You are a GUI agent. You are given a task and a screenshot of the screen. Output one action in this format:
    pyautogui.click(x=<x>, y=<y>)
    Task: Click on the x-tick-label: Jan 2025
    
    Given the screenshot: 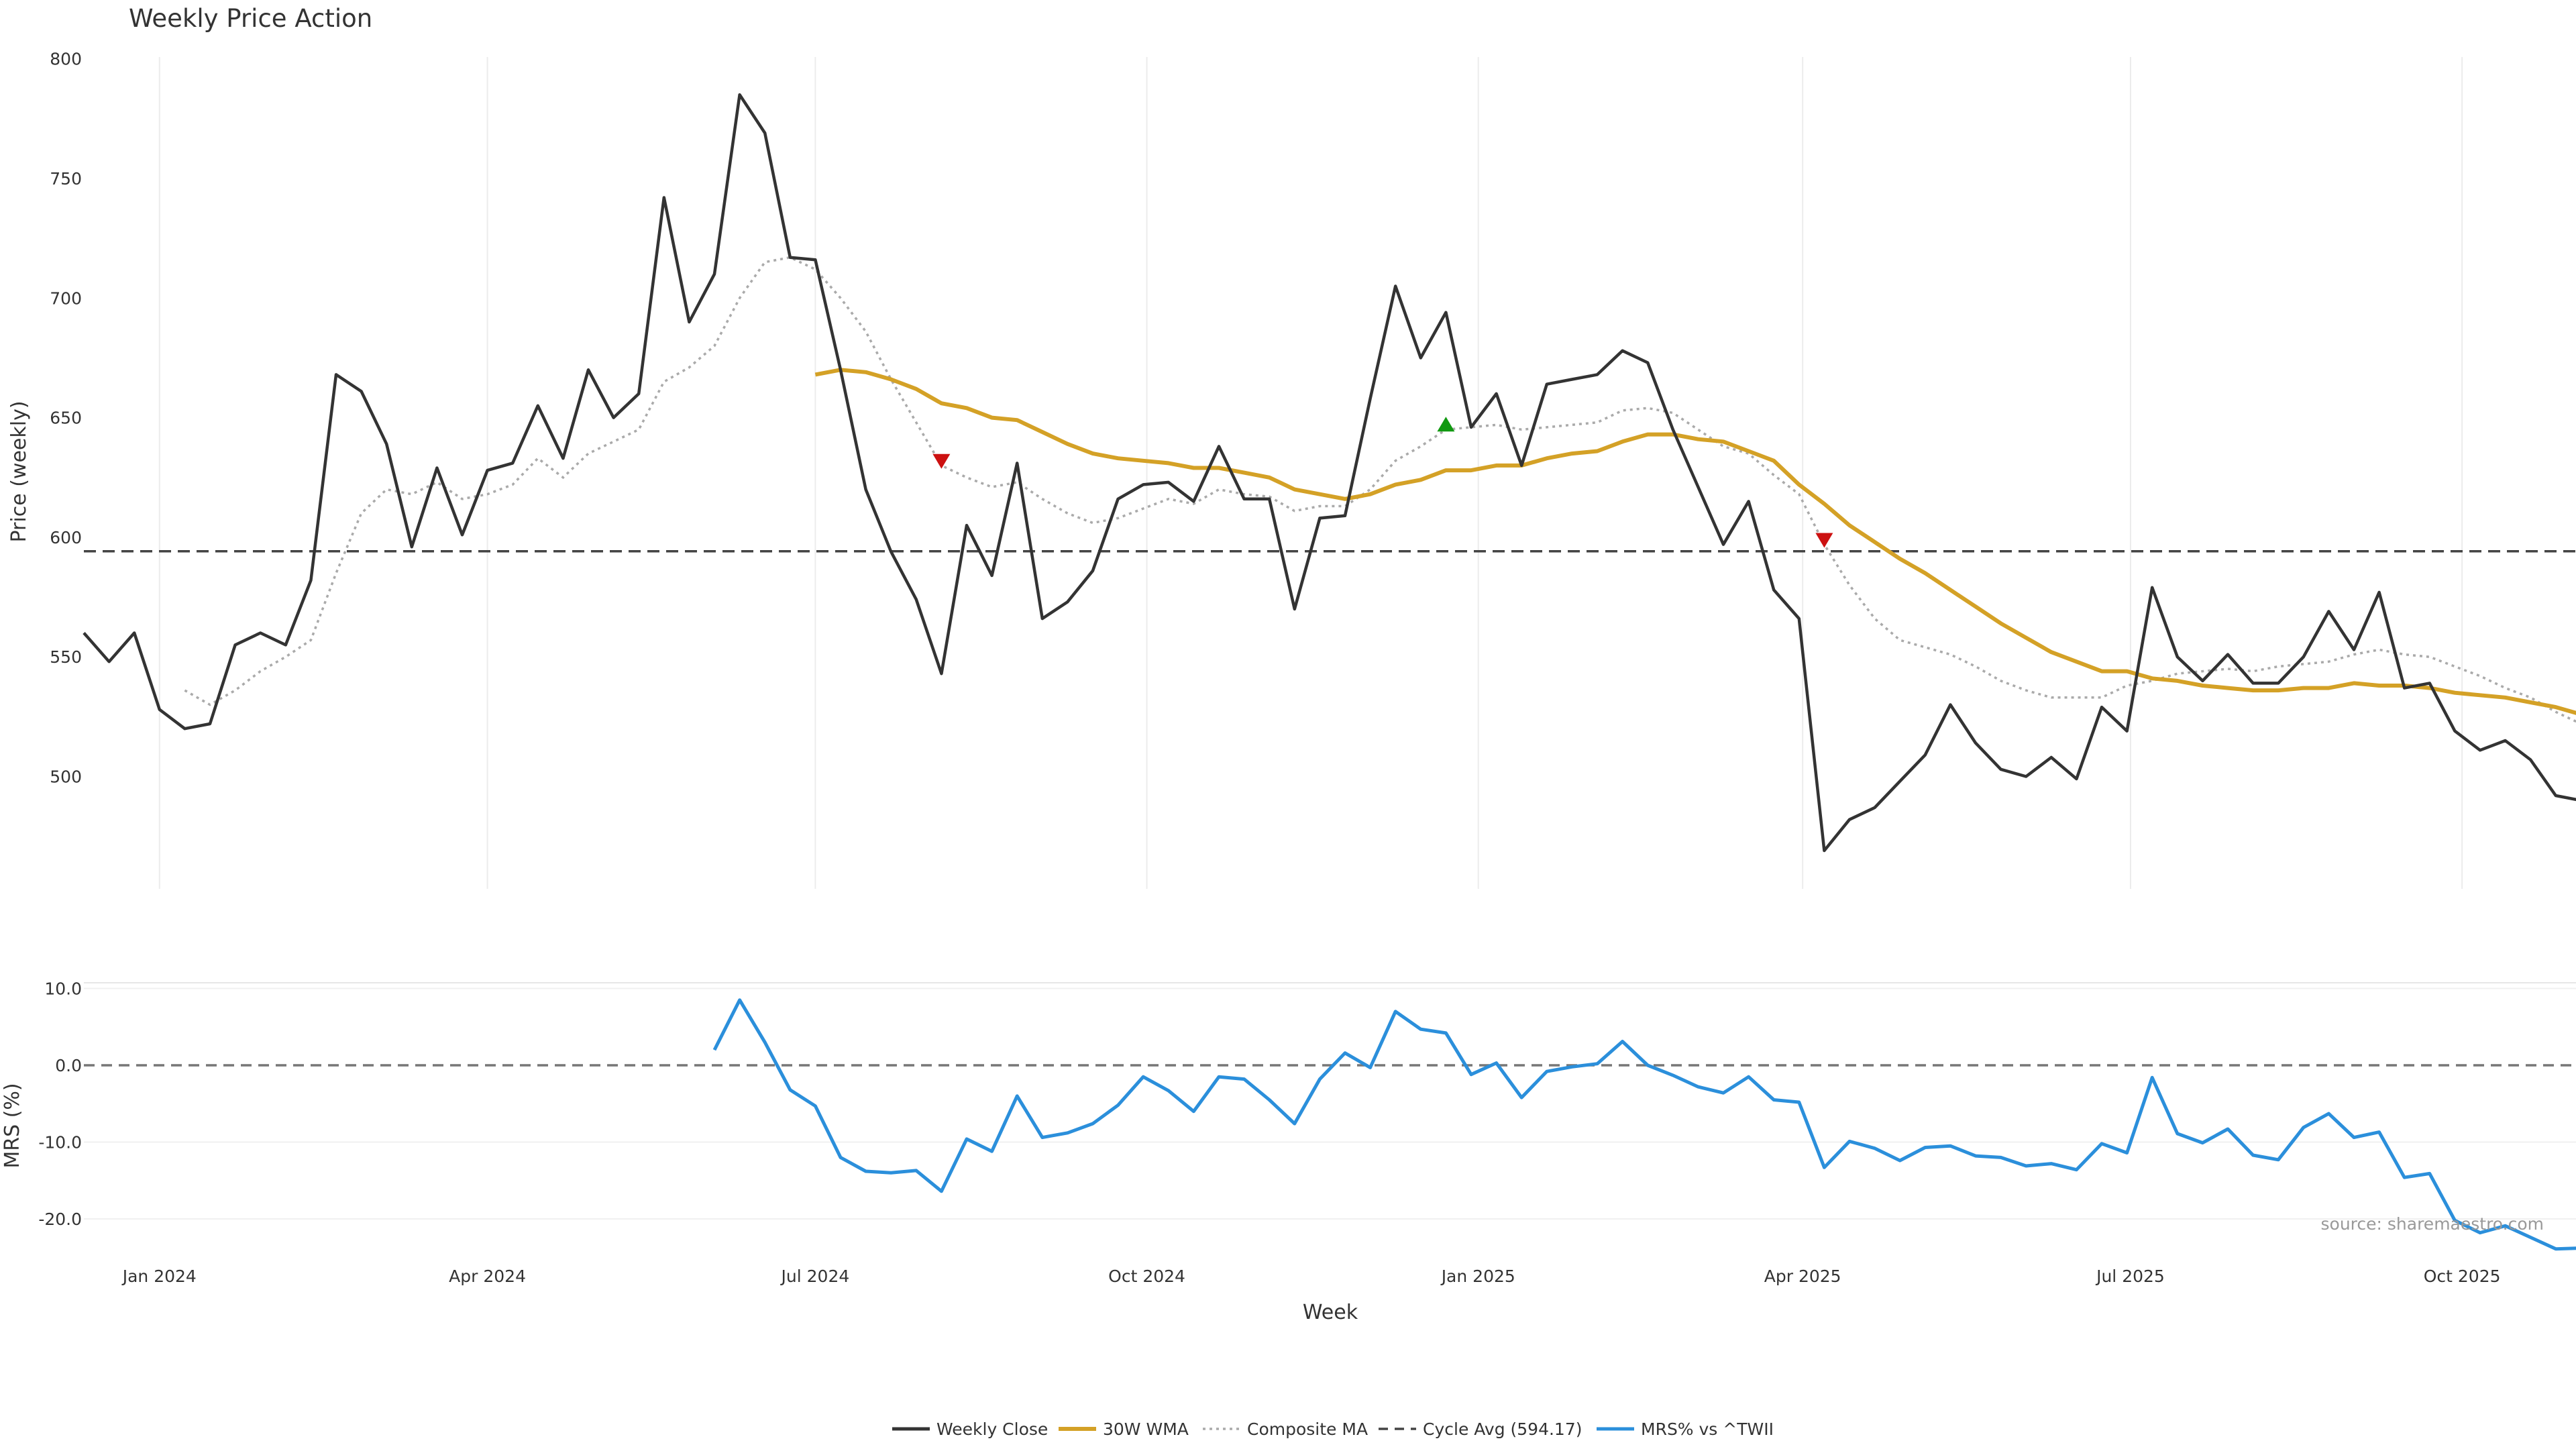 What is the action you would take?
    pyautogui.click(x=1477, y=1276)
    